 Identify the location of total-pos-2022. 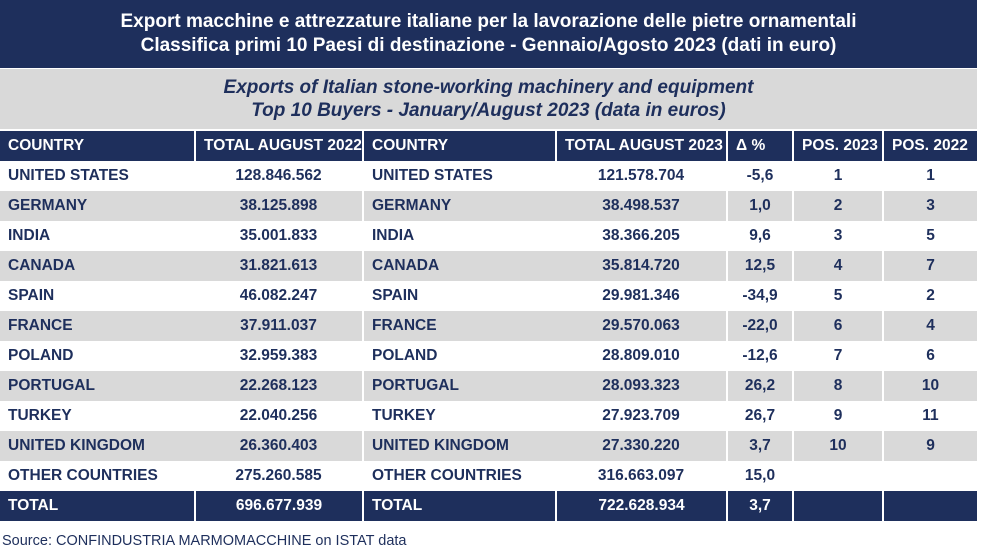
(930, 506).